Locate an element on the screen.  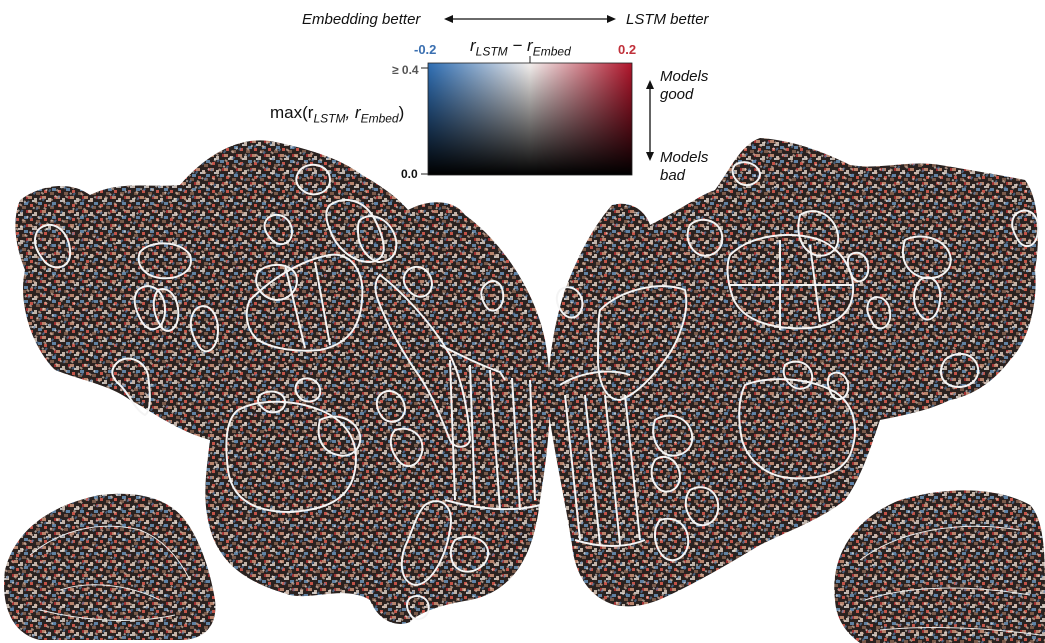
max-suffix: ) is located at coordinates (401, 112).